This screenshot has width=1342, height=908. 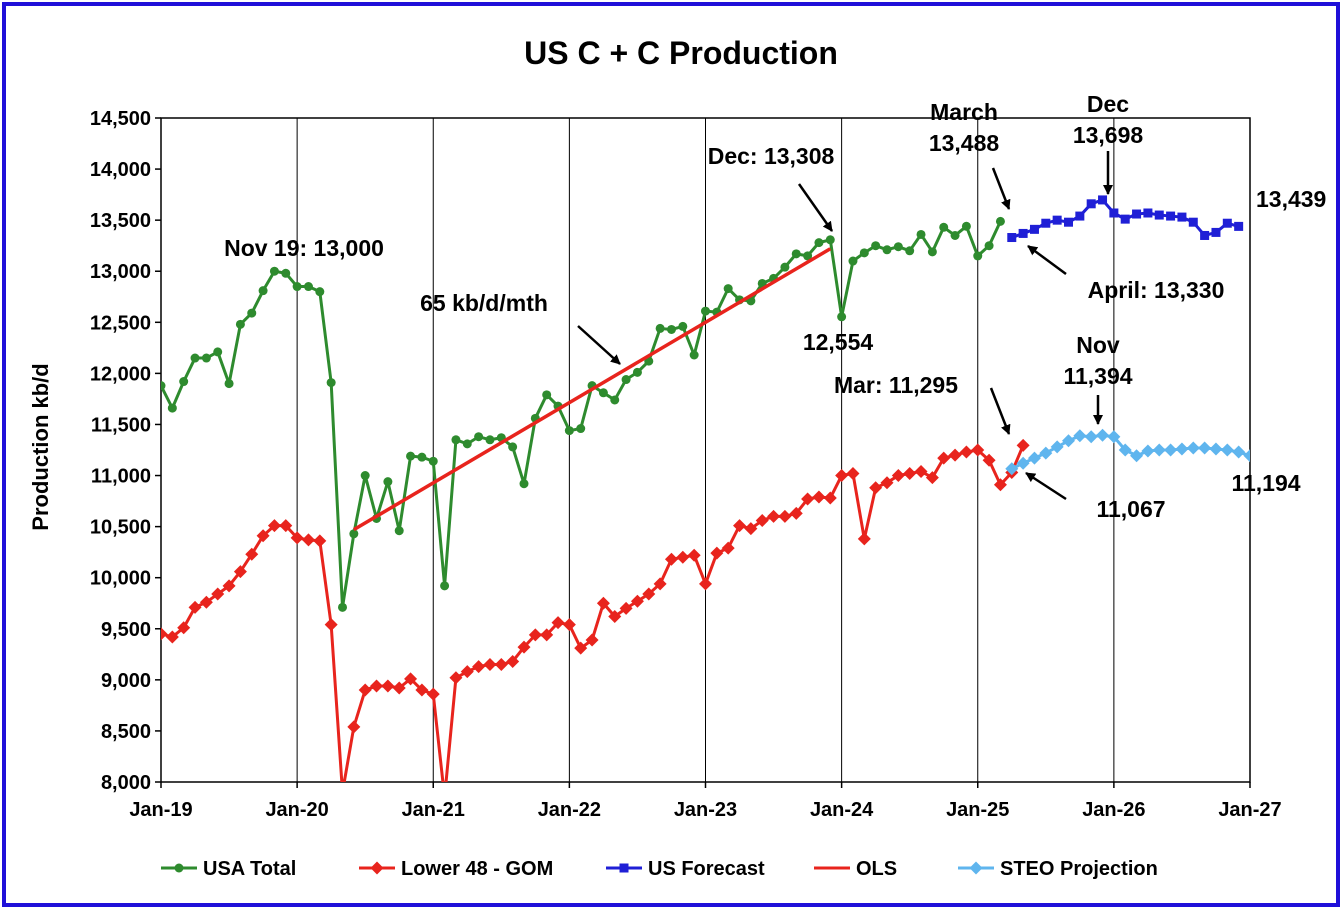 I want to click on annotation-text: 11,394, so click(x=1097, y=376).